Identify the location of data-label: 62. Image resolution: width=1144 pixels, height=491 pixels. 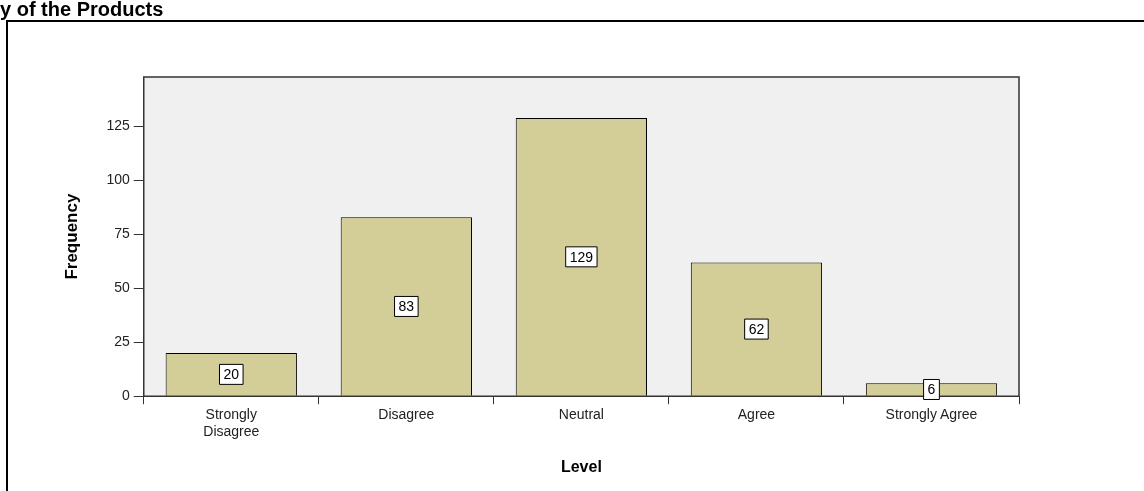
(756, 328).